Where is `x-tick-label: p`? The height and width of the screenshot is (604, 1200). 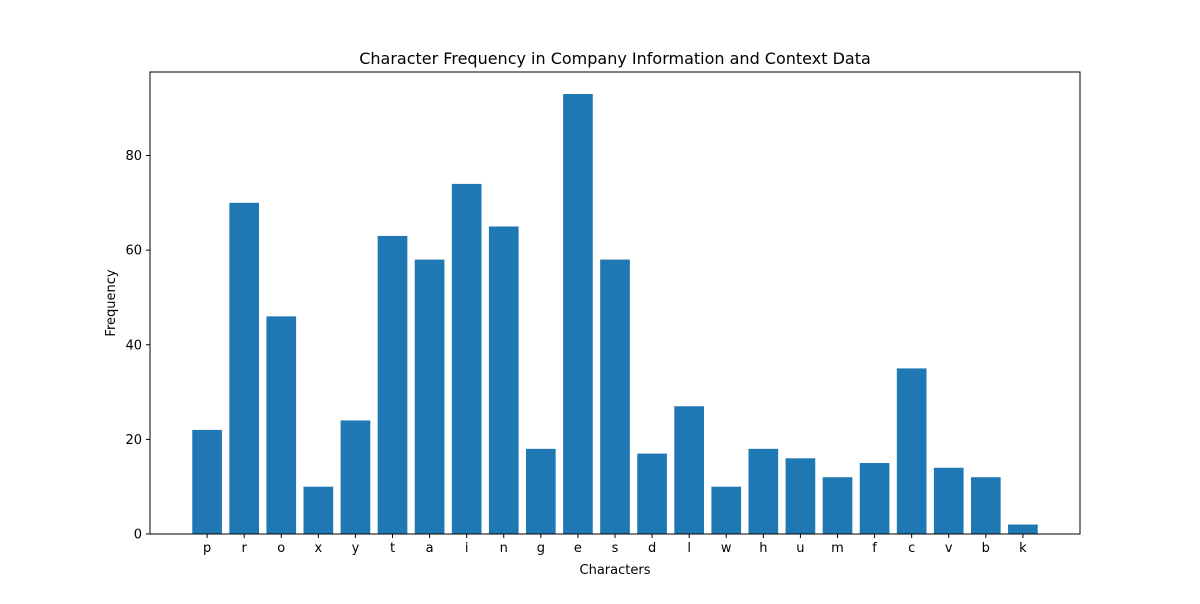 x-tick-label: p is located at coordinates (207, 548).